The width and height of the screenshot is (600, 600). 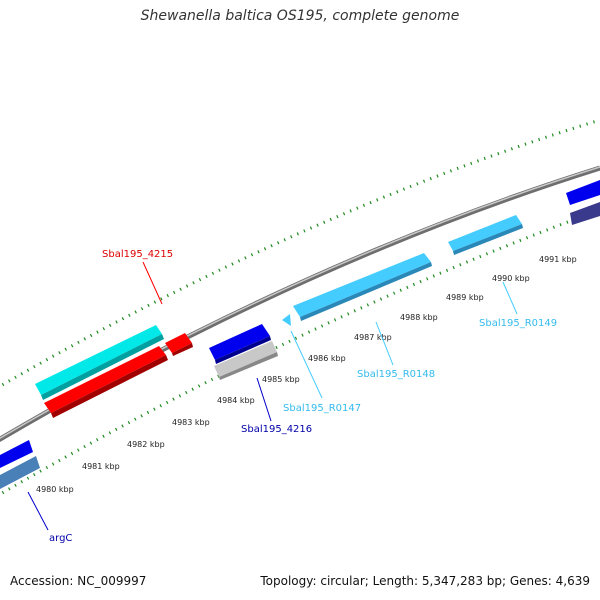 I want to click on label-sbal195-4215: Sbal195_4215, so click(x=137, y=254).